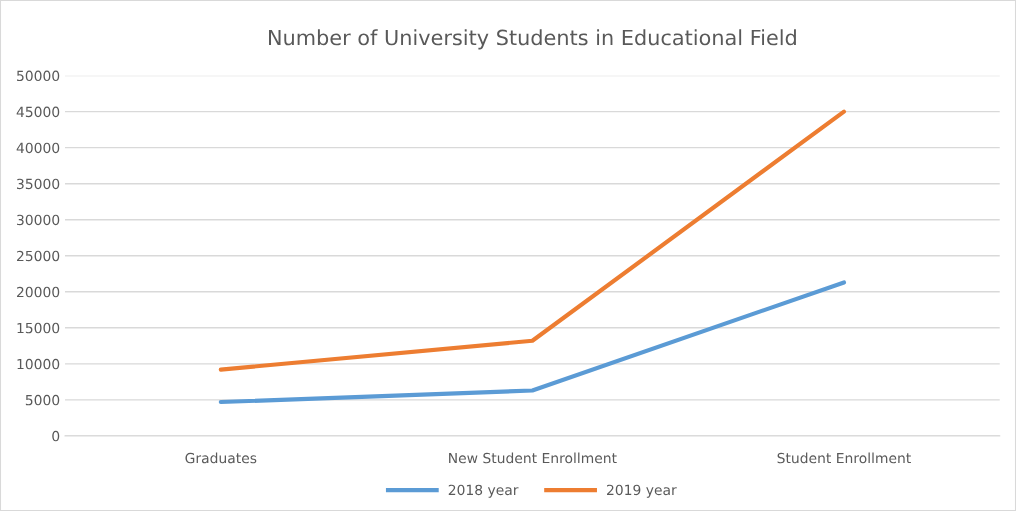 The height and width of the screenshot is (511, 1016). Describe the element at coordinates (483, 491) in the screenshot. I see `legend-label: 2018 year` at that location.